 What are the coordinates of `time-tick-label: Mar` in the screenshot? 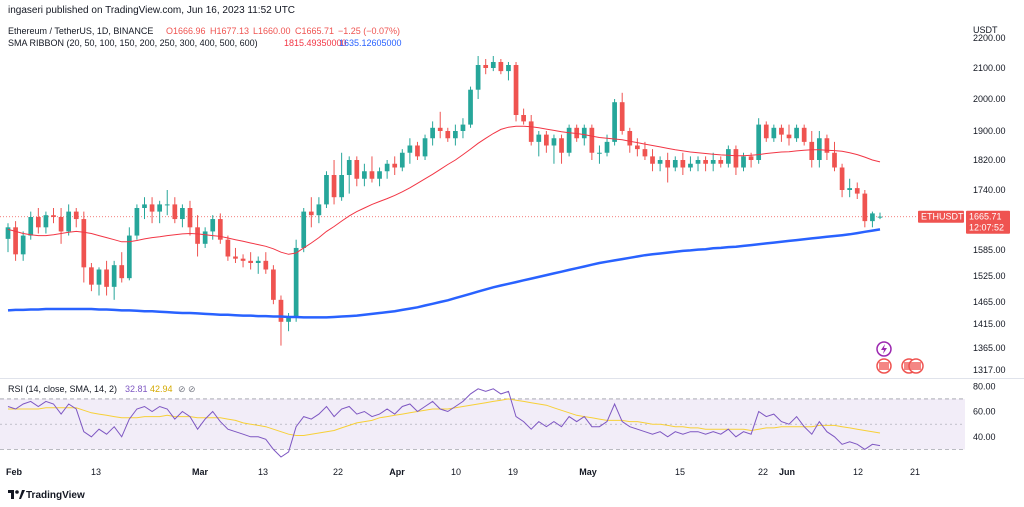 It's located at (200, 472).